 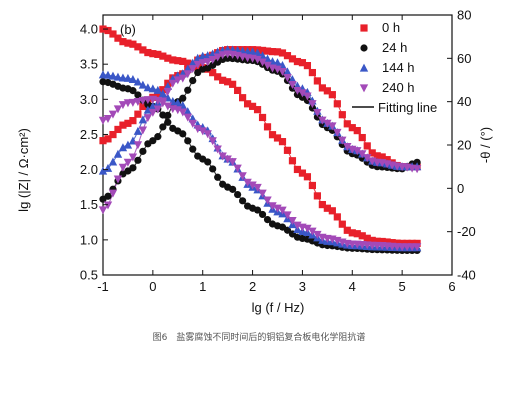 What do you see at coordinates (391, 27) in the screenshot?
I see `legend-label-0h: 0 h` at bounding box center [391, 27].